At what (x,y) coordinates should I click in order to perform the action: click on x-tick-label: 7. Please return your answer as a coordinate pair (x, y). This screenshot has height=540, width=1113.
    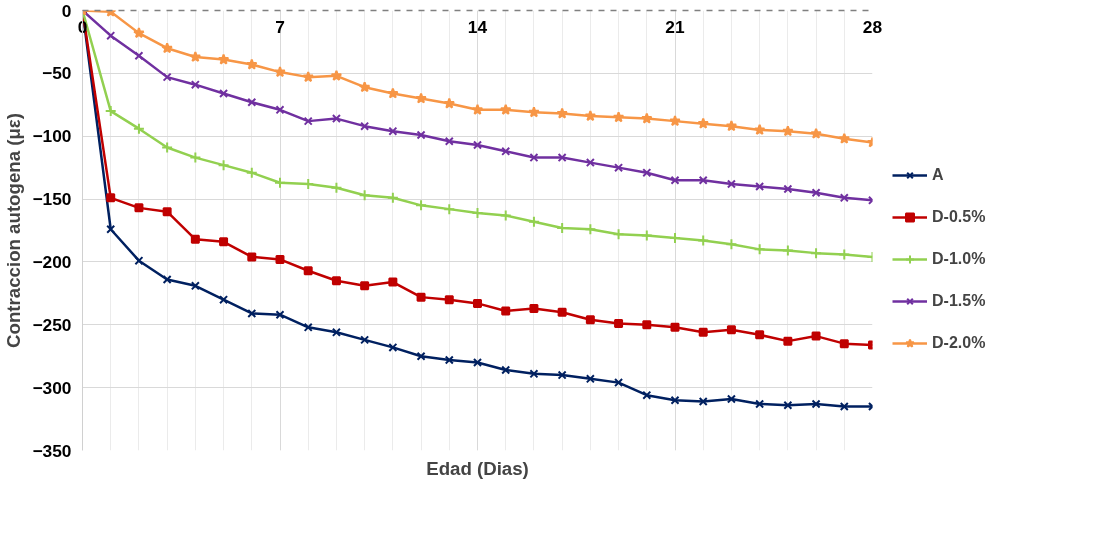
    Looking at the image, I should click on (280, 26).